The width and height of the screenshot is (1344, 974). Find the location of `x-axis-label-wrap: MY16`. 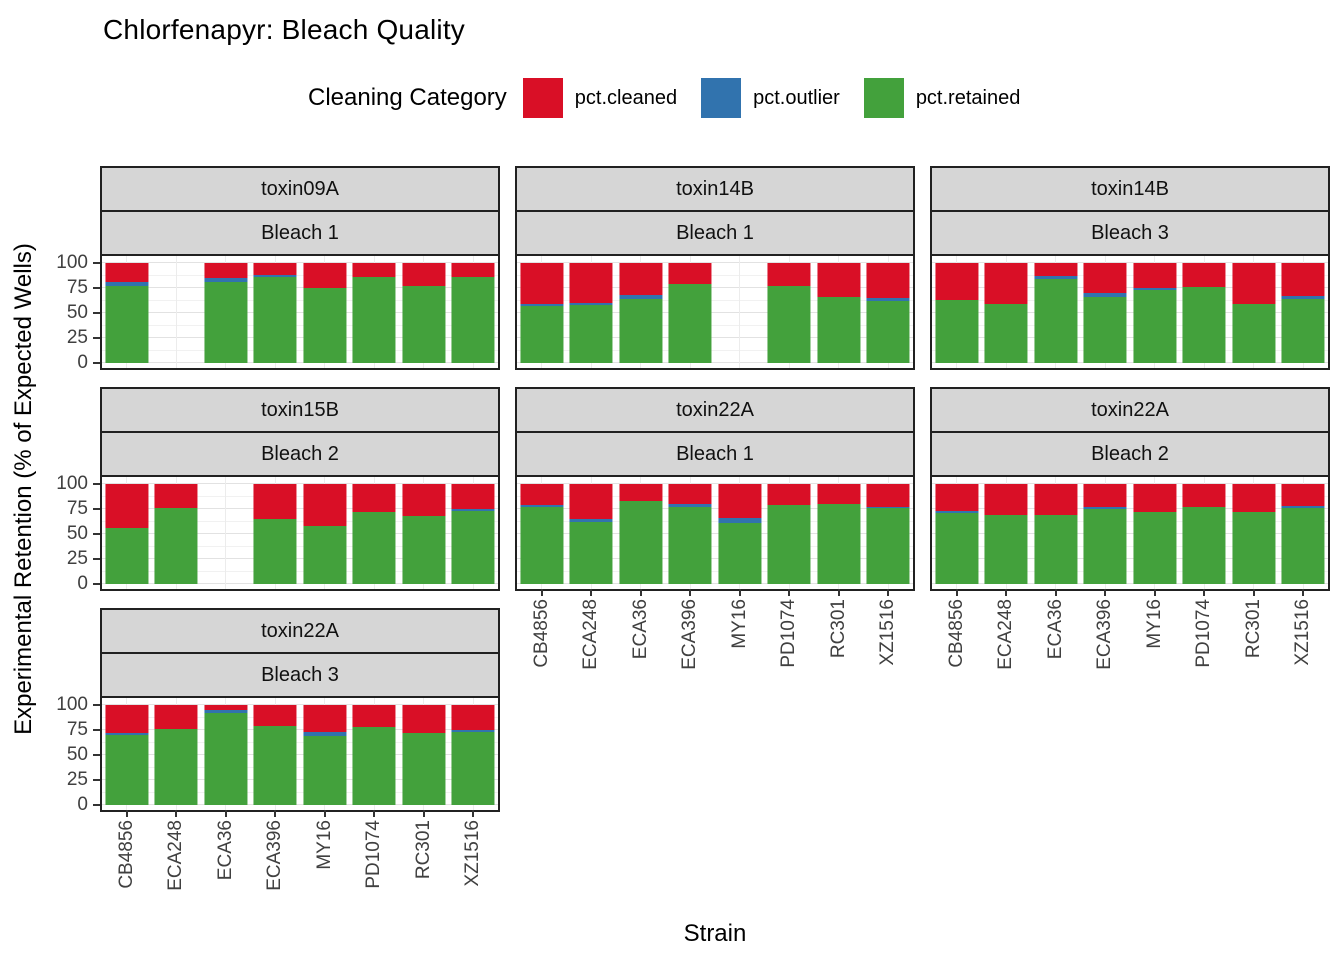

x-axis-label-wrap: MY16 is located at coordinates (325, 845).